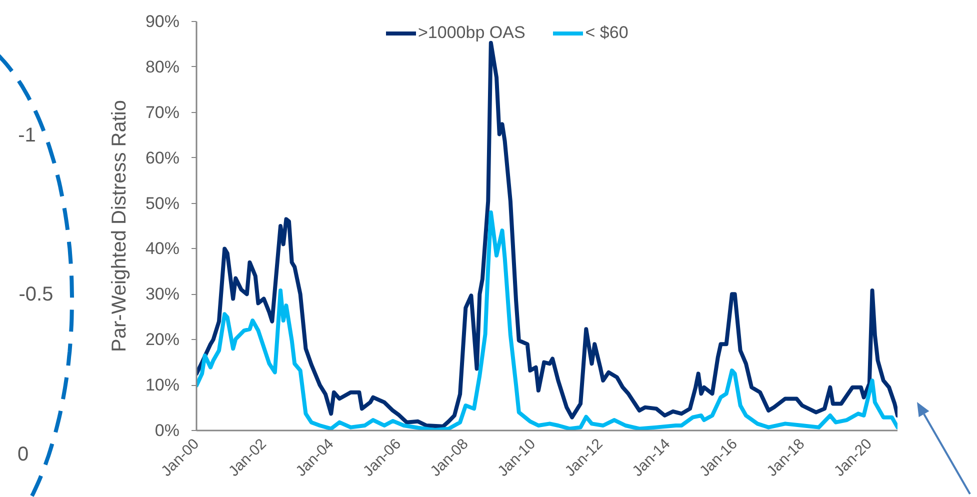  What do you see at coordinates (162, 112) in the screenshot?
I see `y-tick-label: 70%` at bounding box center [162, 112].